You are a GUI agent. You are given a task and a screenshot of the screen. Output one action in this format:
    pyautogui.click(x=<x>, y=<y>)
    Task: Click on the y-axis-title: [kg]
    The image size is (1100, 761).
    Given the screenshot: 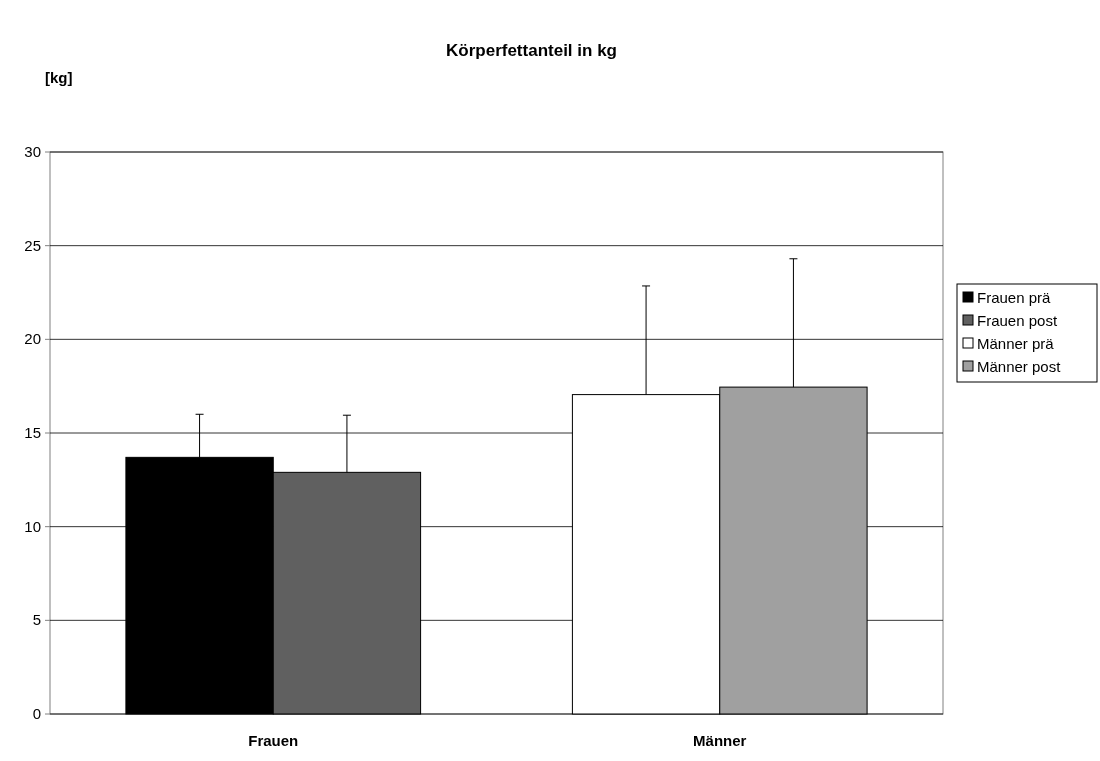 What is the action you would take?
    pyautogui.click(x=59, y=77)
    